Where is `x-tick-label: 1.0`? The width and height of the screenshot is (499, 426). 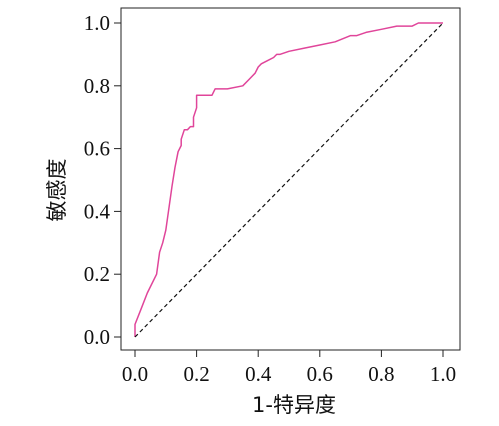 x-tick-label: 1.0 is located at coordinates (443, 374).